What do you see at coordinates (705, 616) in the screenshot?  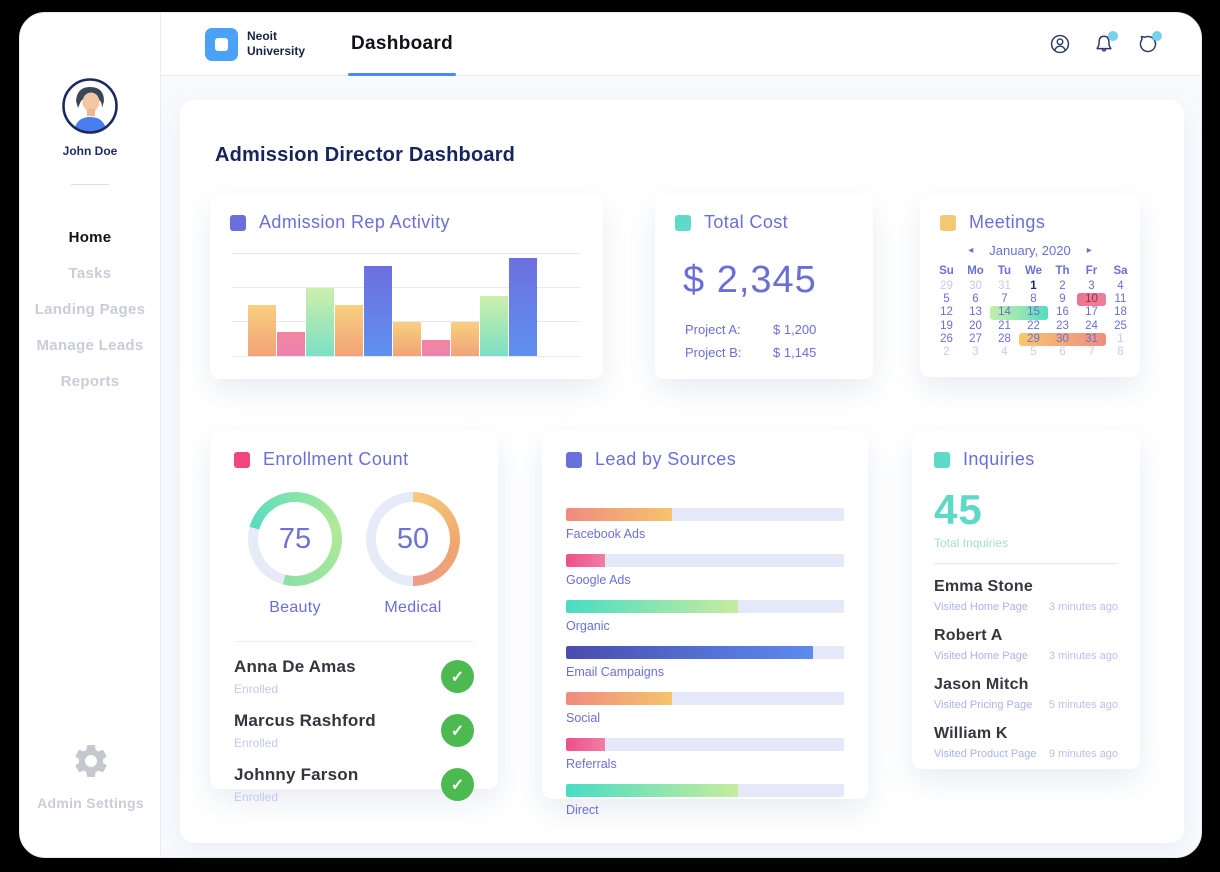 I see `lead-source-row: Organic` at bounding box center [705, 616].